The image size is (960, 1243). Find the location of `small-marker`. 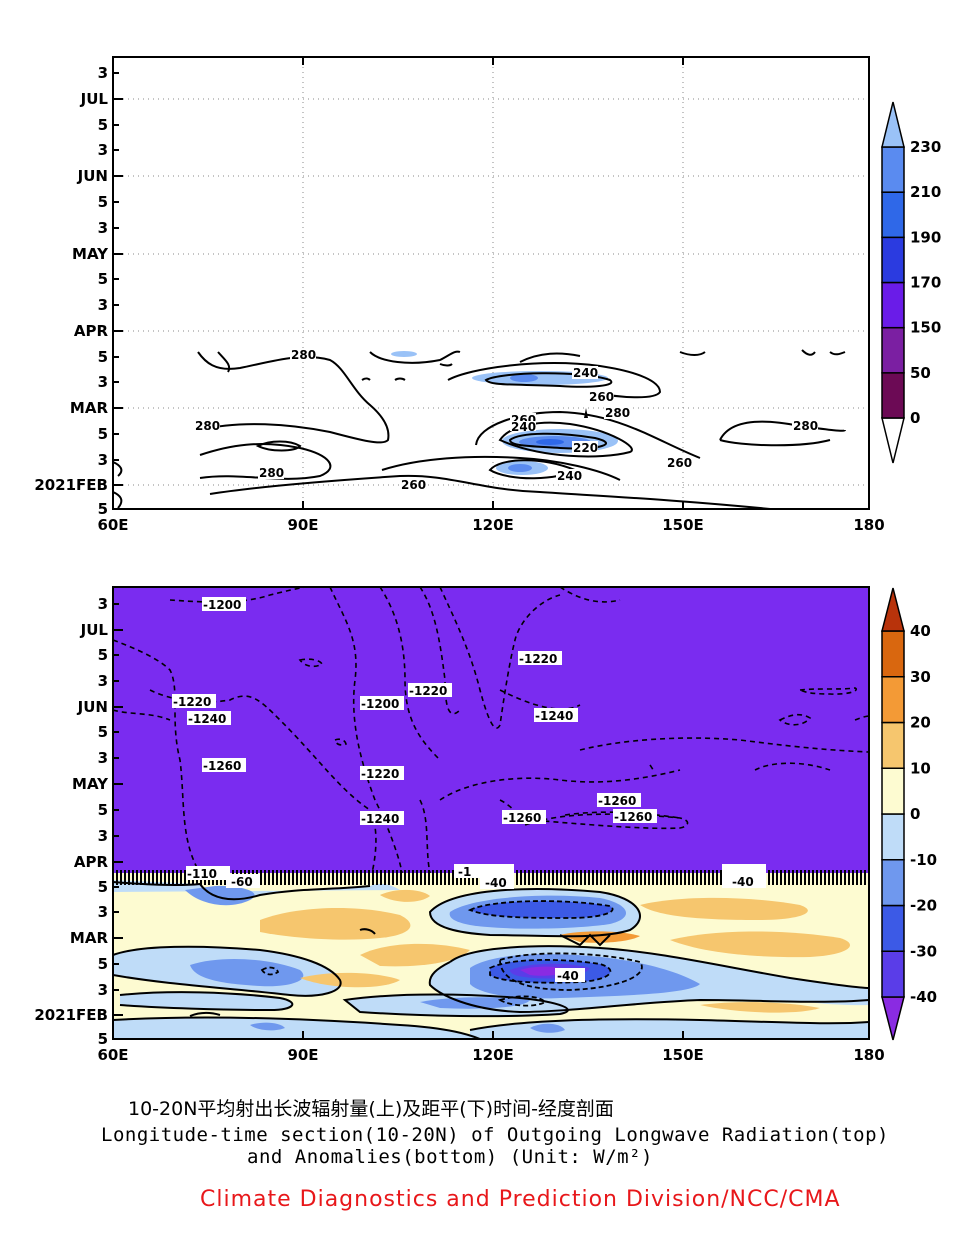

small-marker is located at coordinates (586, 413).